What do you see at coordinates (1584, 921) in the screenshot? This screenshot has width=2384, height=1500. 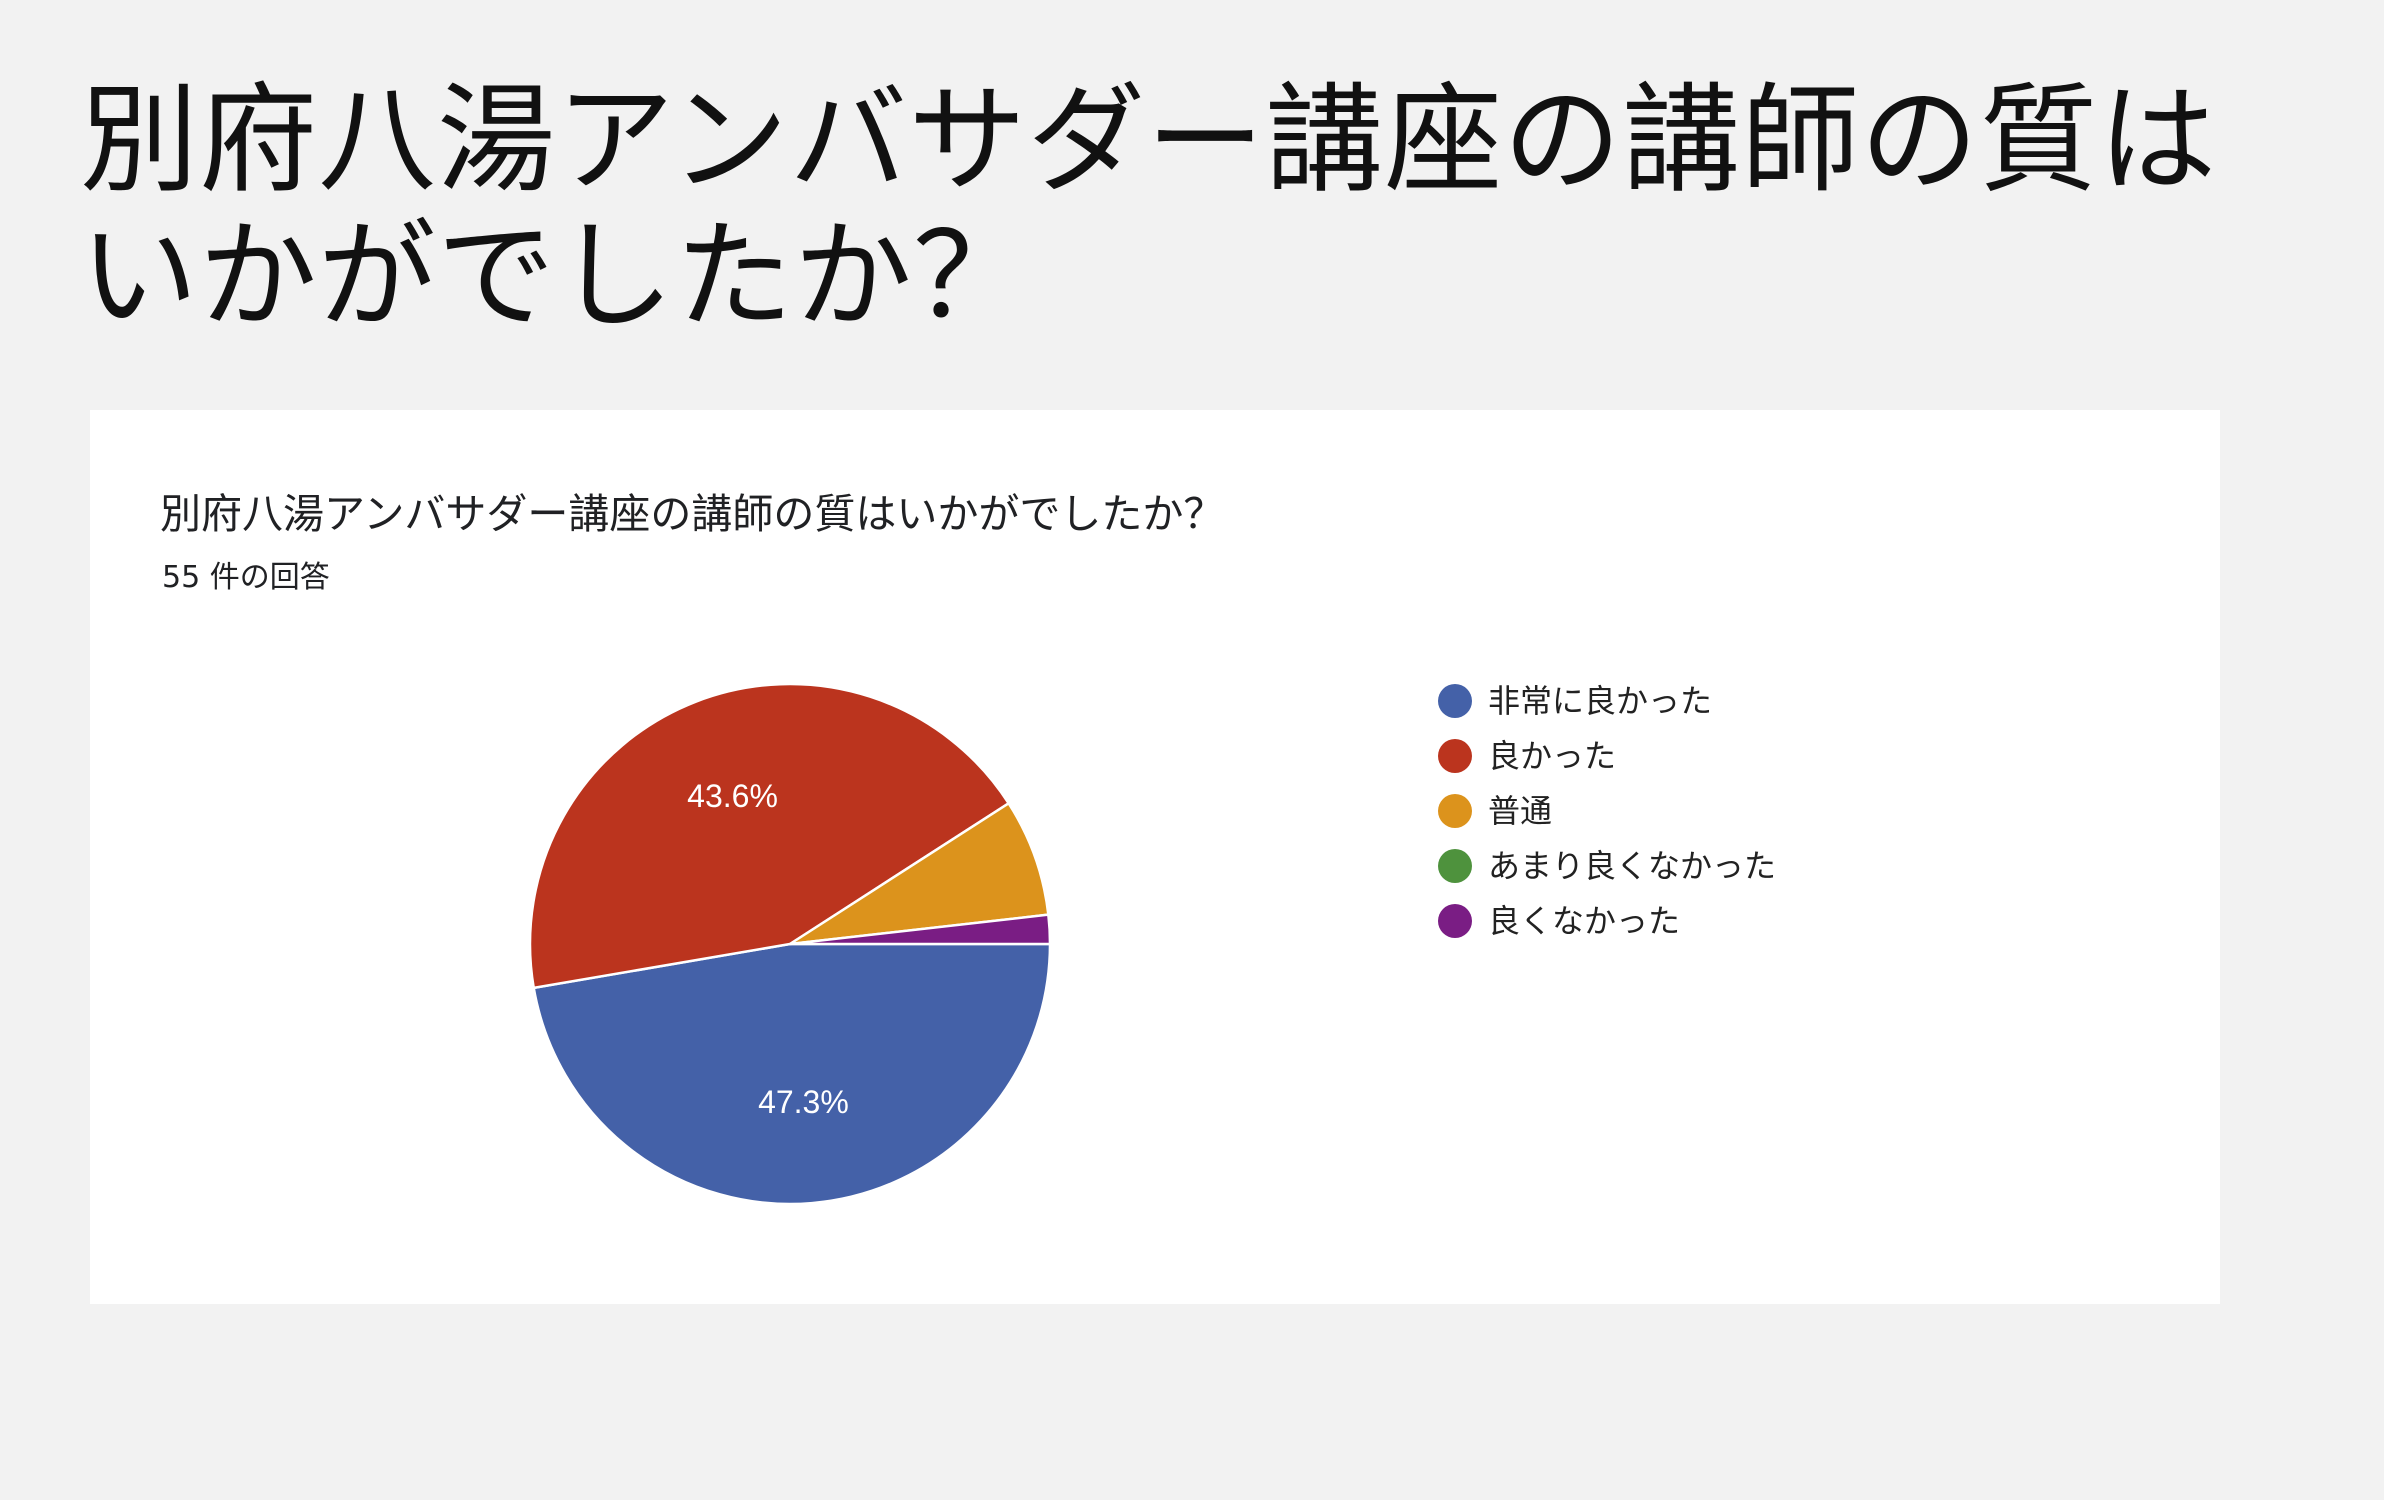 I see `legend-label: 良くなかった` at bounding box center [1584, 921].